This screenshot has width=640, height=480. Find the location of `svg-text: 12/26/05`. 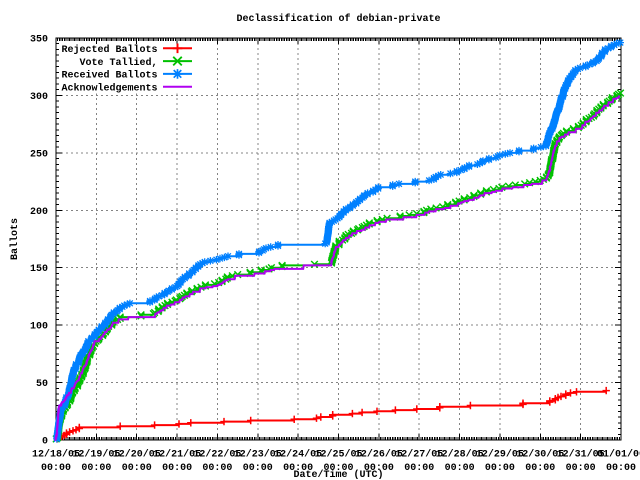

svg-text: 12/26/05 is located at coordinates (379, 455).